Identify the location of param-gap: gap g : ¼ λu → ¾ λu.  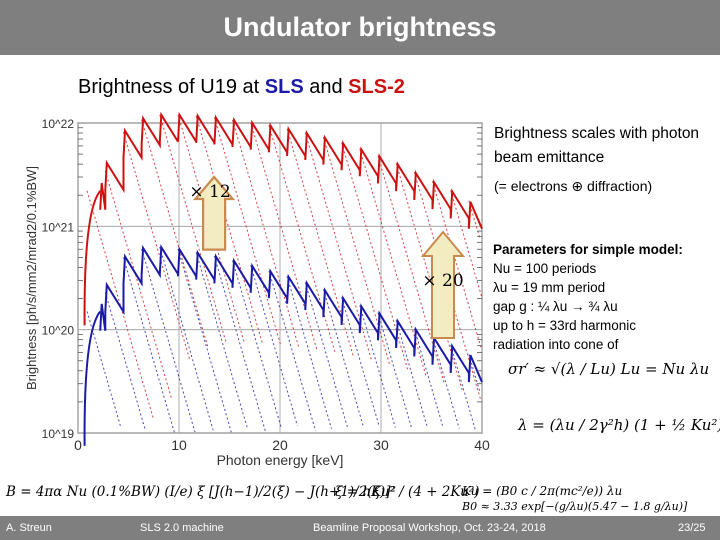
(555, 306).